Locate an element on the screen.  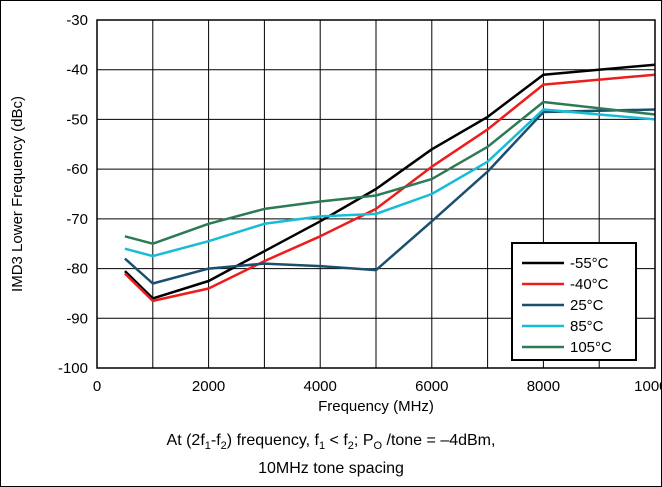
y-tick-label: -60 is located at coordinates (77, 169).